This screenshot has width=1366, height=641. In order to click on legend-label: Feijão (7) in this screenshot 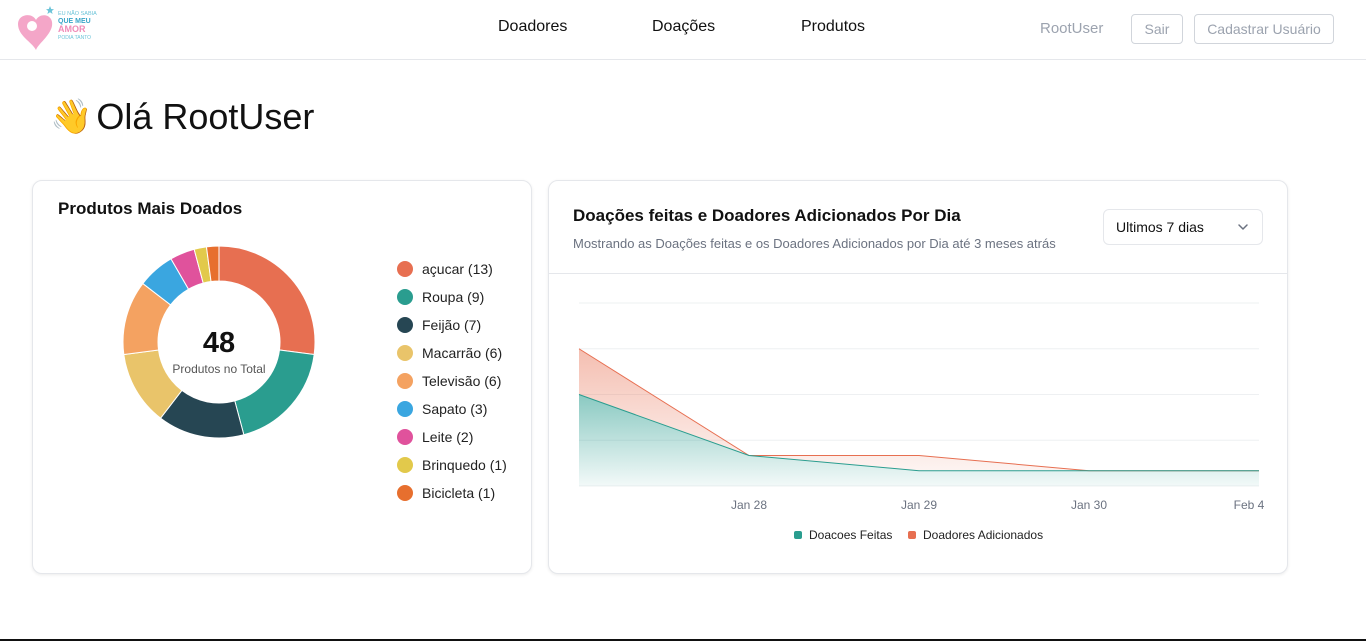, I will do `click(452, 325)`.